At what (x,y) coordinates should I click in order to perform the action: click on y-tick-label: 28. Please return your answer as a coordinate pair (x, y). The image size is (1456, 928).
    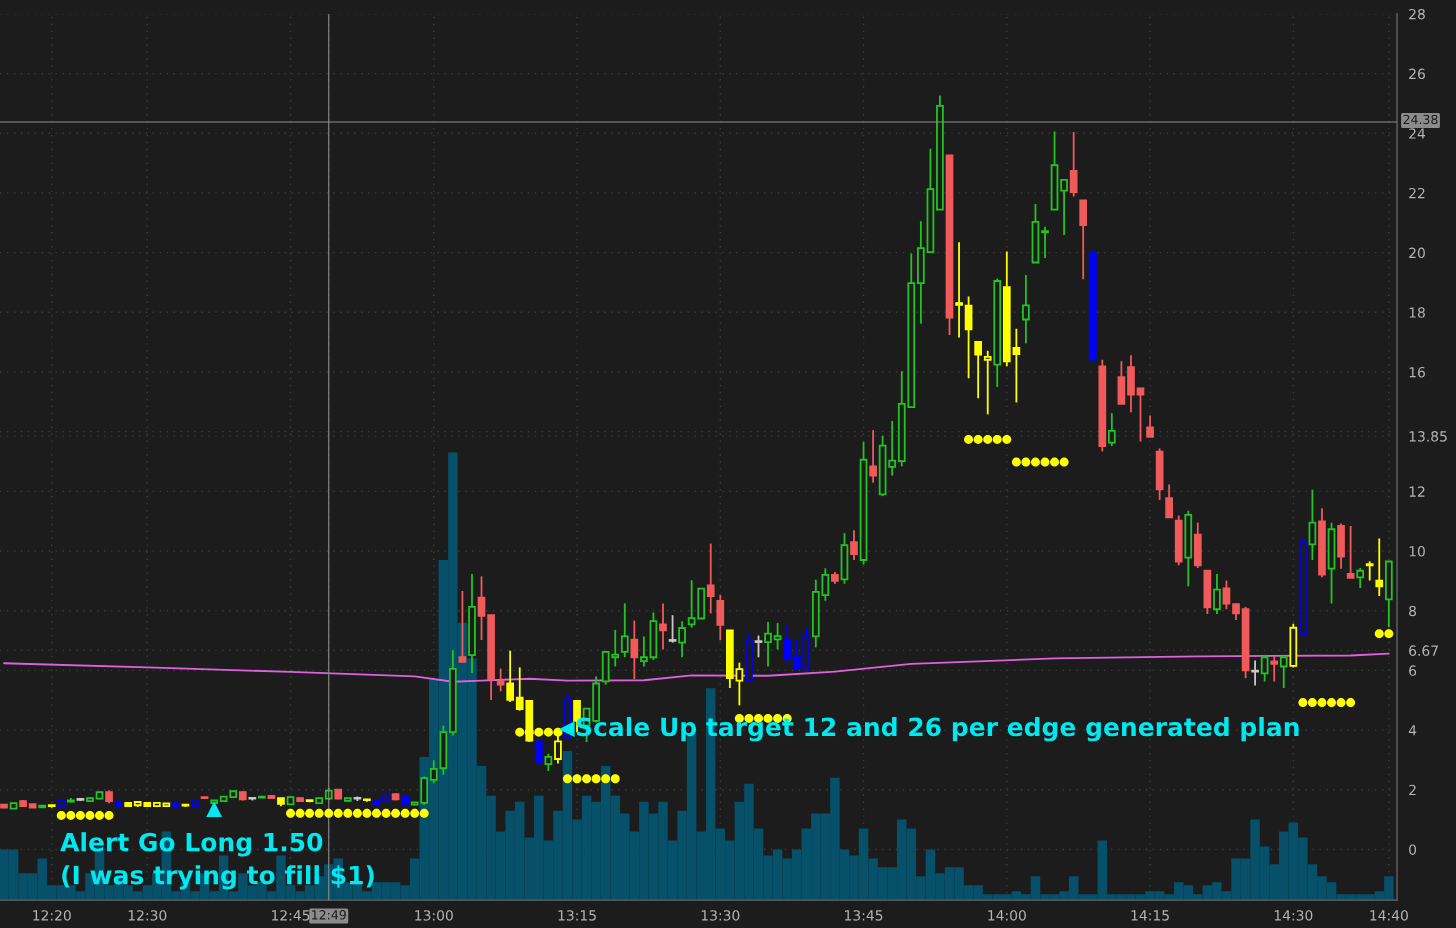
    Looking at the image, I should click on (1417, 14).